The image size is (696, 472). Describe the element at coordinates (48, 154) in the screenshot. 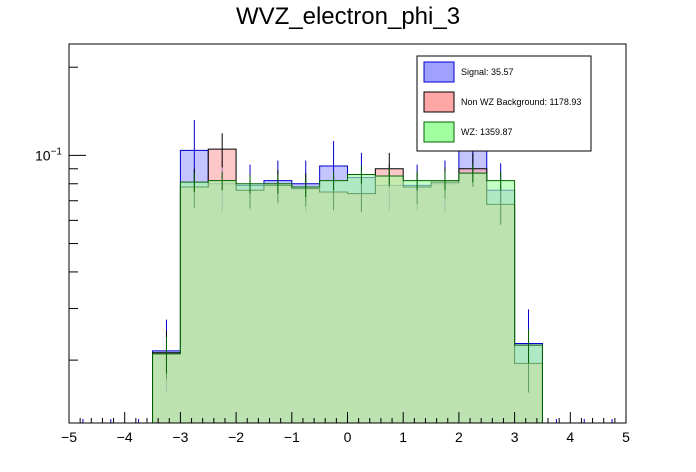

I see `y-tick-label: 10−1` at that location.